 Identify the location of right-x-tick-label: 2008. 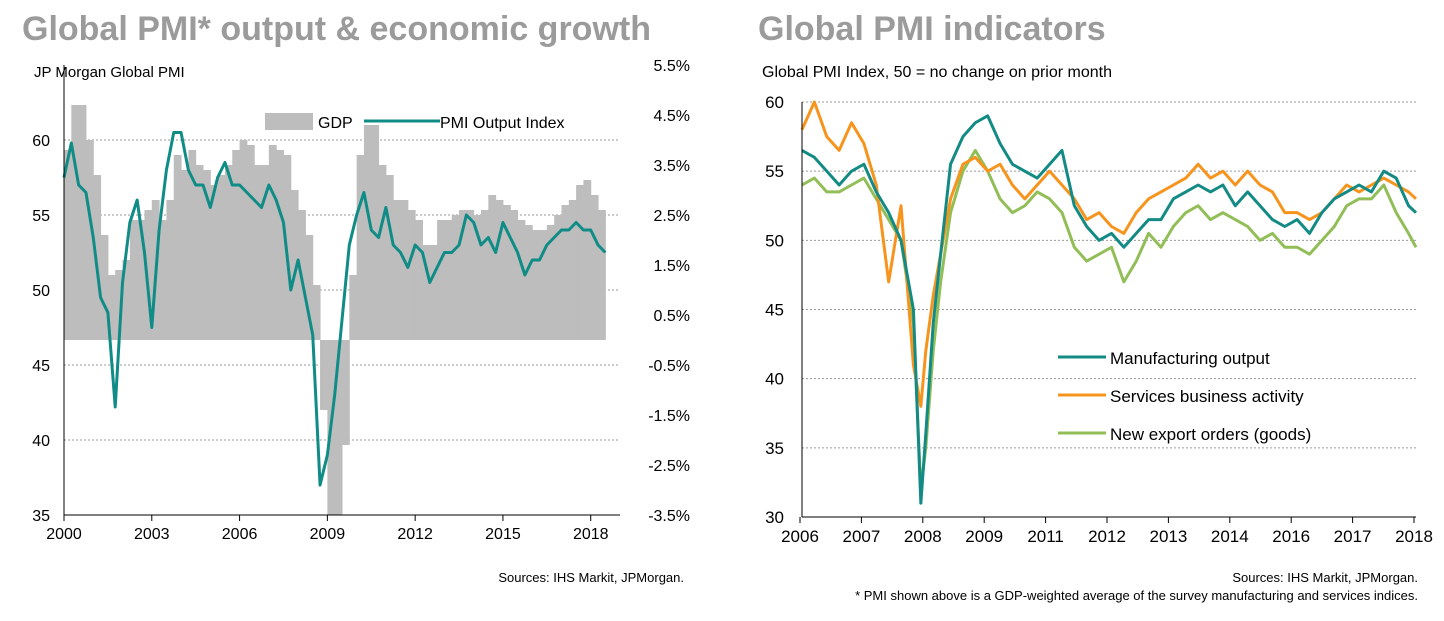
(923, 536).